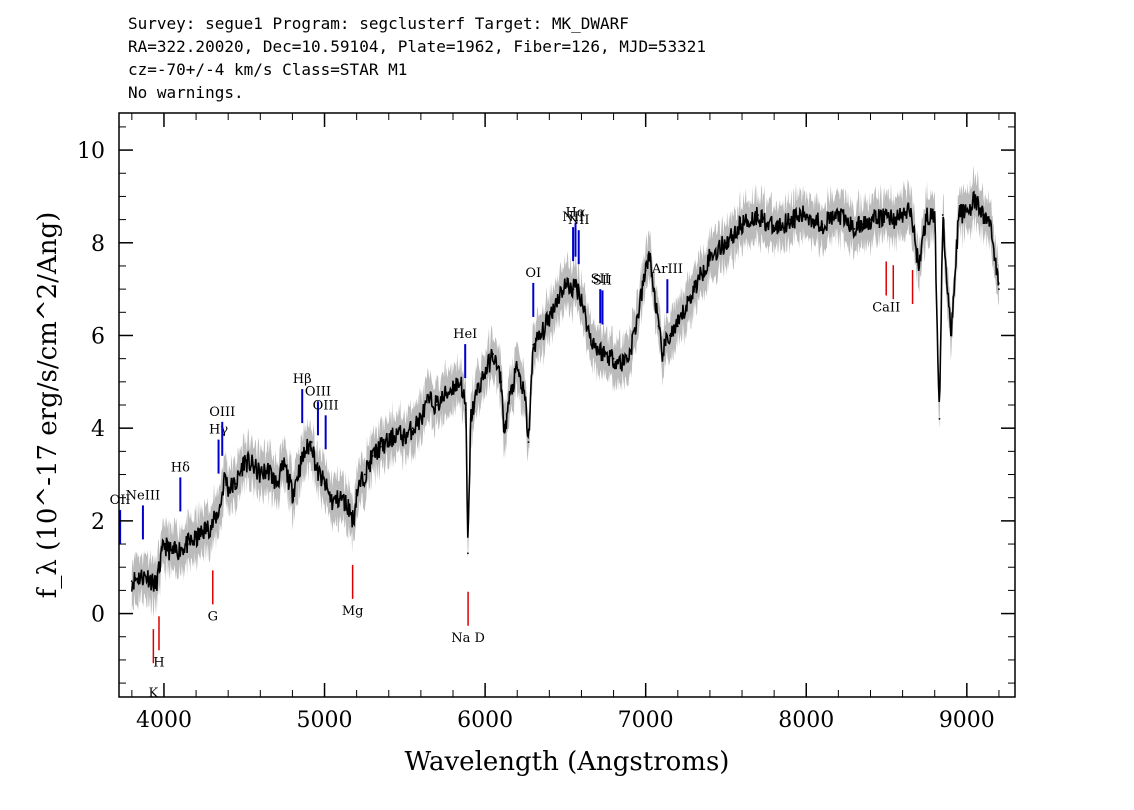 The height and width of the screenshot is (810, 1134). Describe the element at coordinates (98, 522) in the screenshot. I see `y-tick-label: 2` at that location.